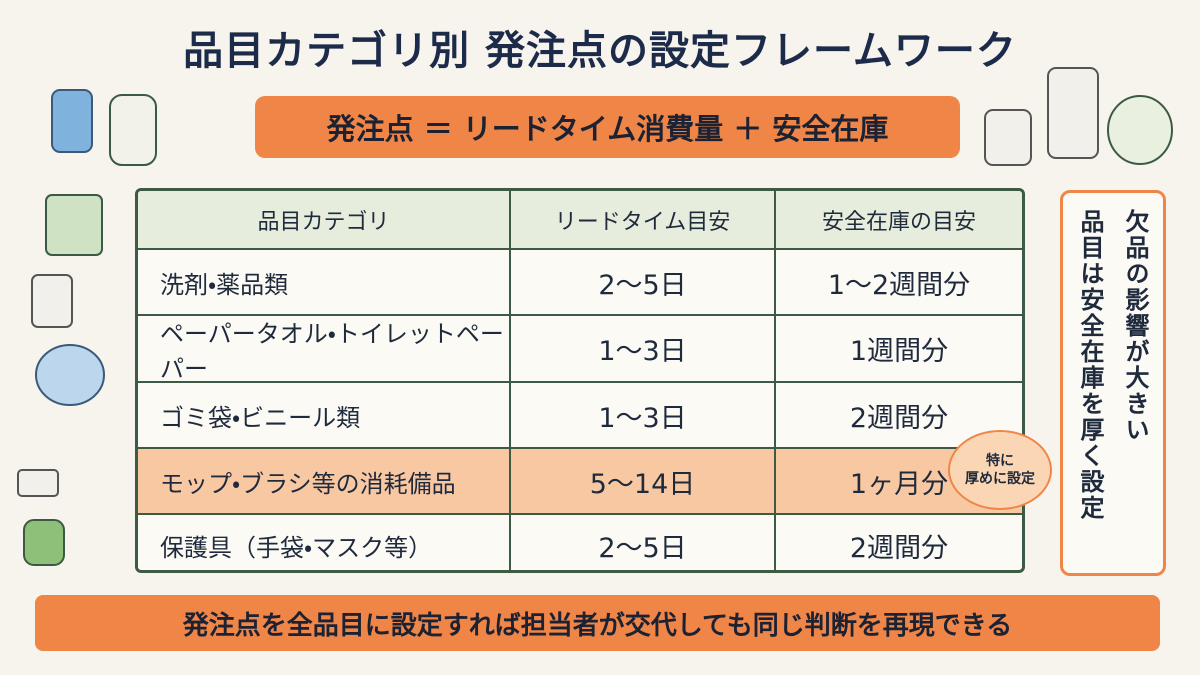 The width and height of the screenshot is (1200, 675). Describe the element at coordinates (324, 349) in the screenshot. I see `table-cell: ペーパータオル・トイレットペーパー` at that location.